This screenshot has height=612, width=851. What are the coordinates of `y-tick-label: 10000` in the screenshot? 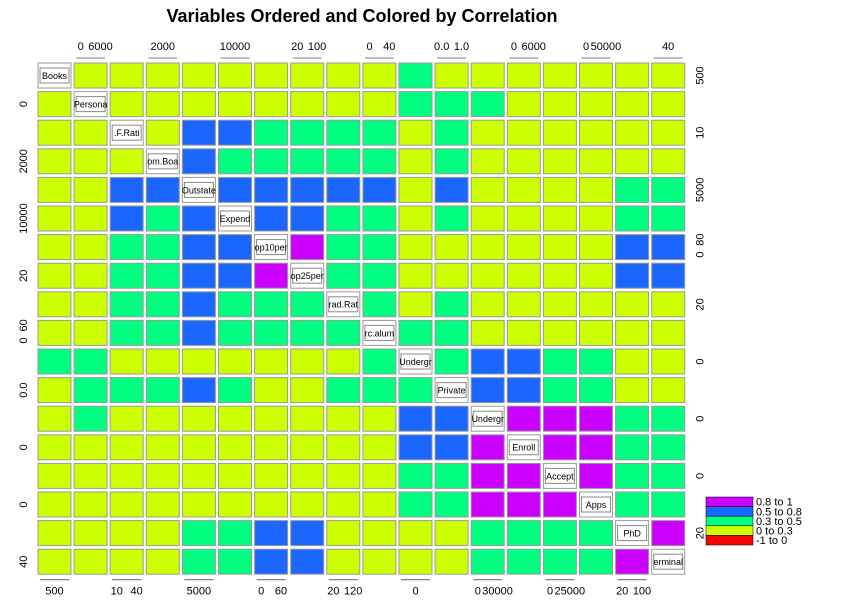 It's located at (24, 218).